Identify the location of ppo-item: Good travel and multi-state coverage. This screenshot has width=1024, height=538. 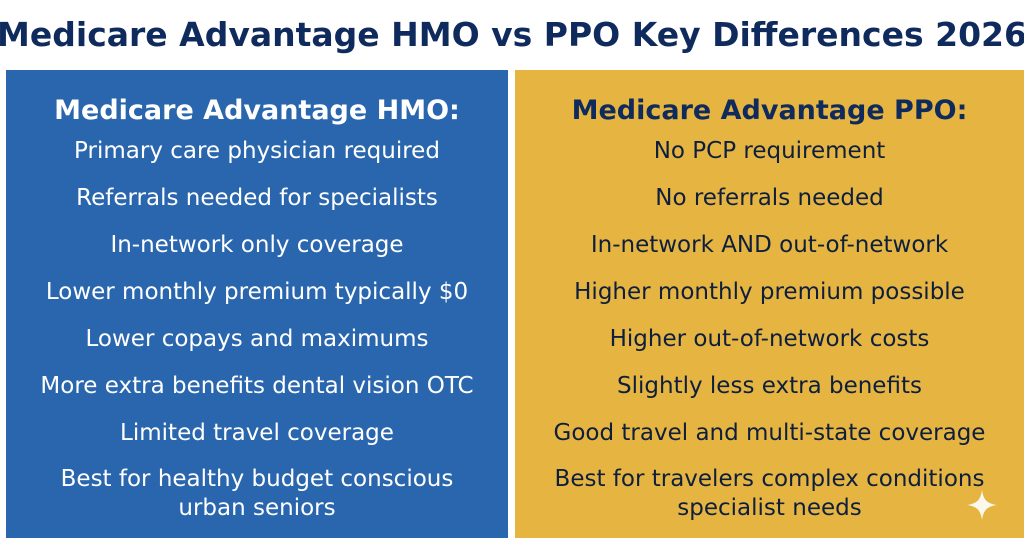
(769, 433).